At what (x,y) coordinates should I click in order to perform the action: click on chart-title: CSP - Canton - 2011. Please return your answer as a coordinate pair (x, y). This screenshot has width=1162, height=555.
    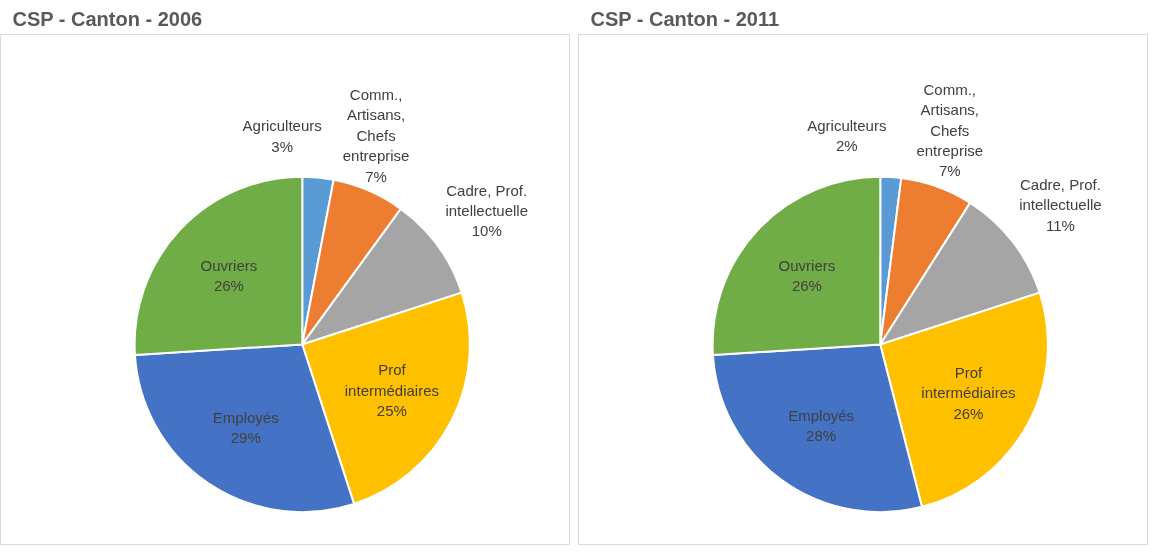
    Looking at the image, I should click on (685, 18).